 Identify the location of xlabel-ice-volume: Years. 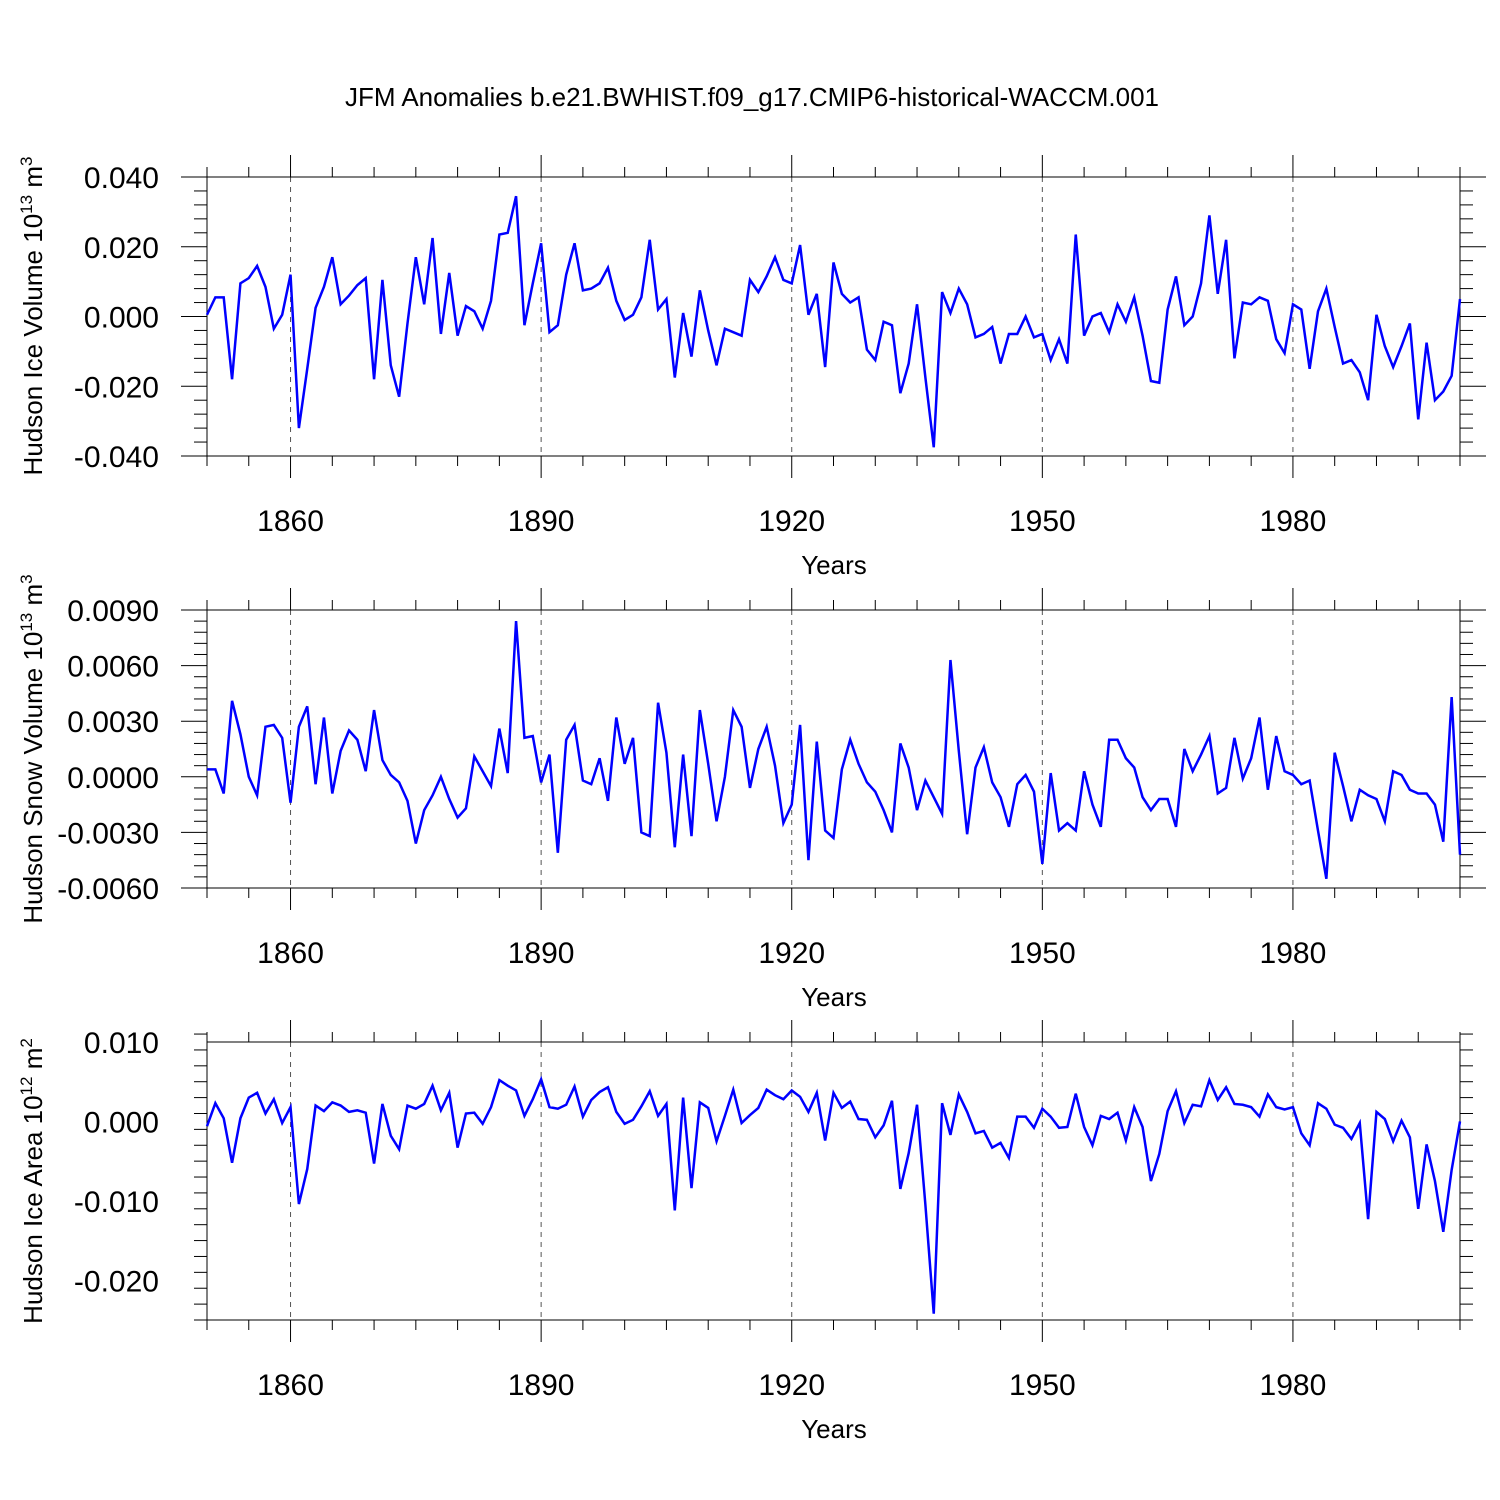
(834, 565).